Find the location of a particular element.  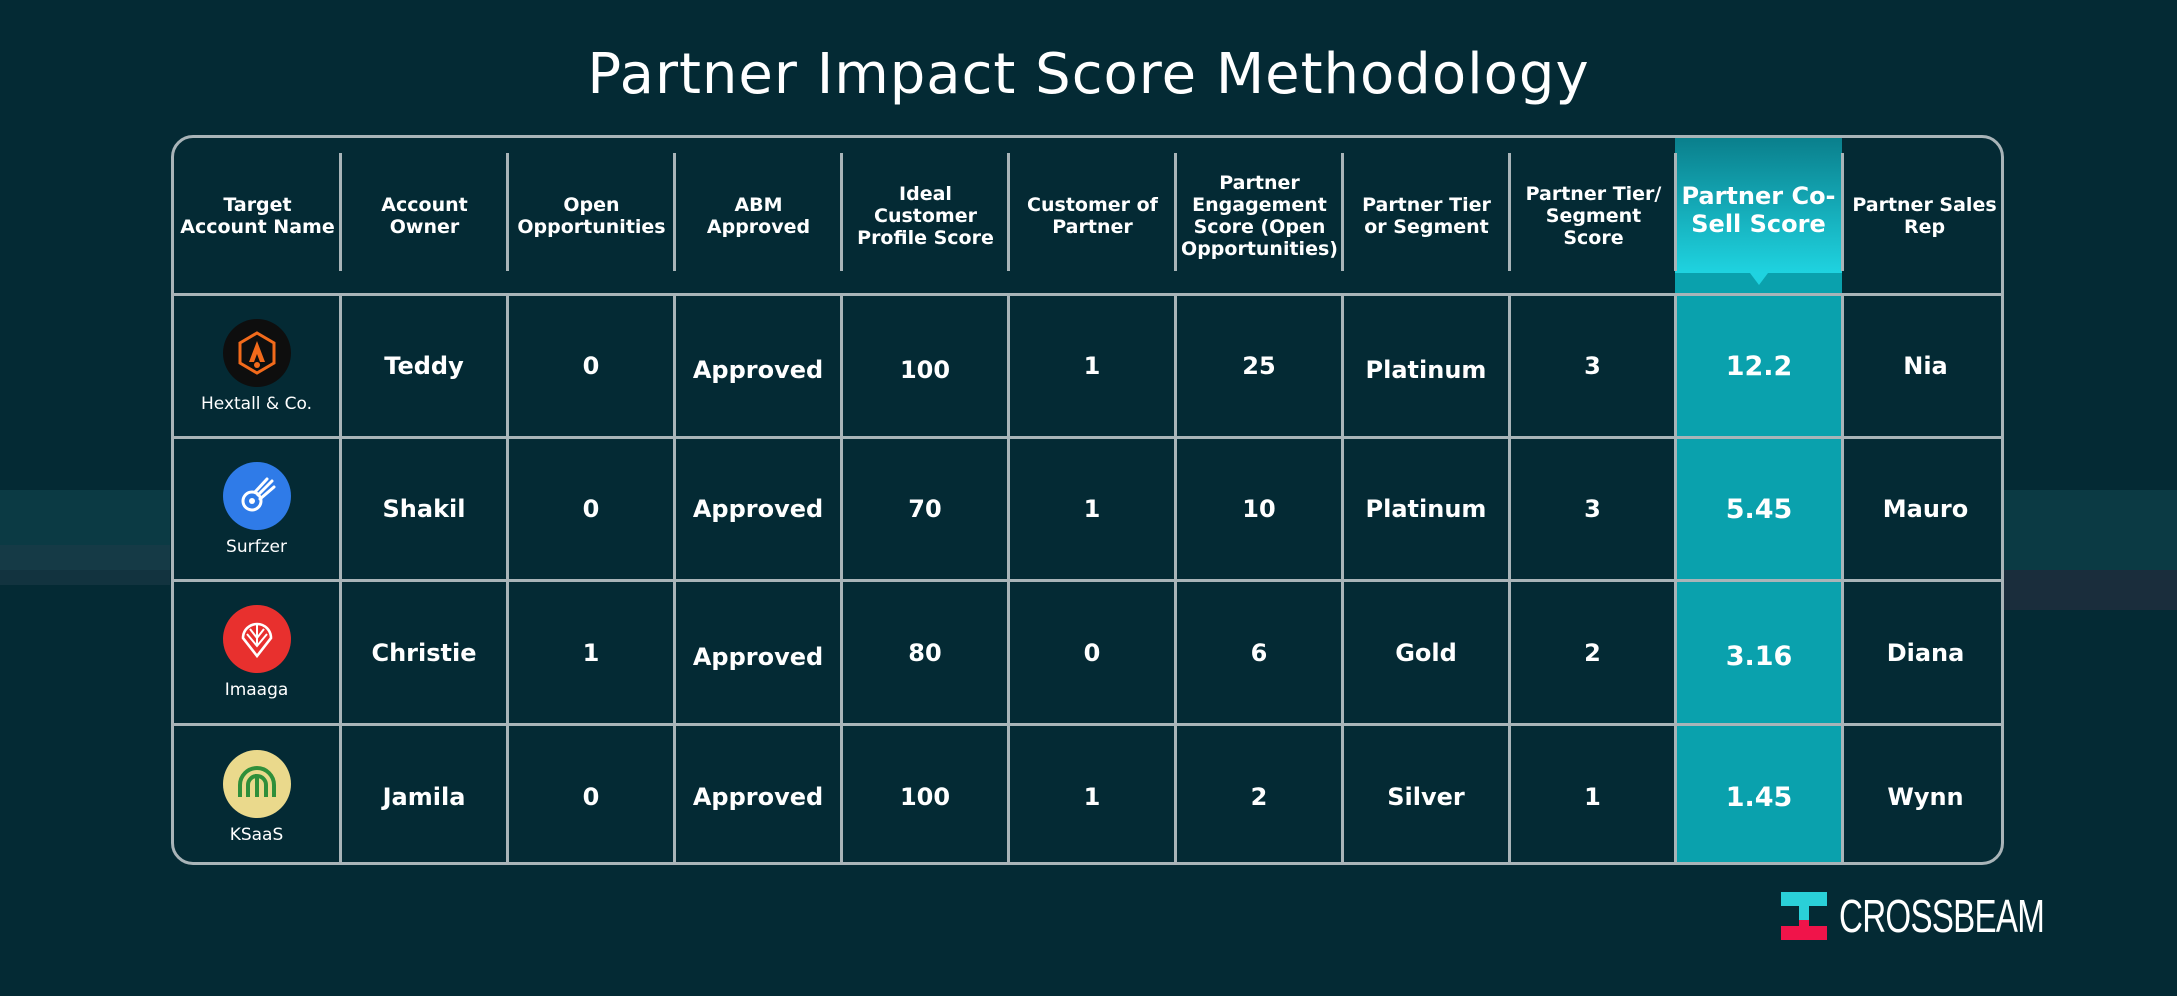

account-name: Surfzer is located at coordinates (256, 546).